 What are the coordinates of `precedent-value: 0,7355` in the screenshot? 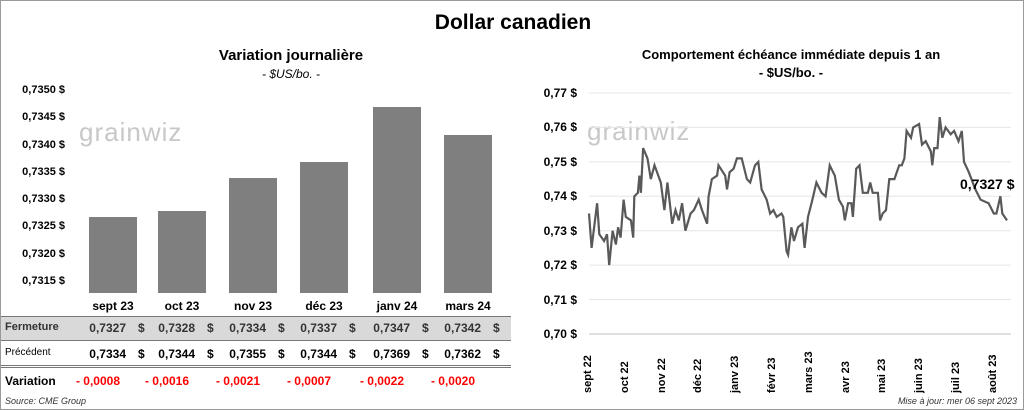 It's located at (247, 354).